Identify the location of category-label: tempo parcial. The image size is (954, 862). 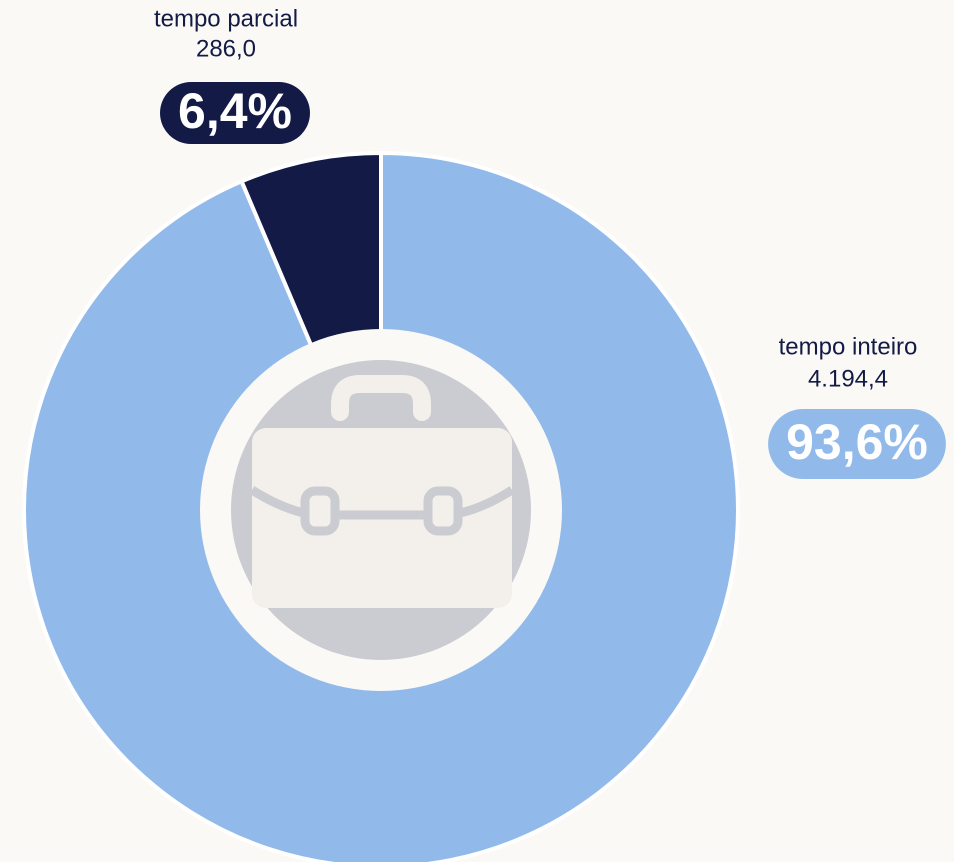
(226, 18).